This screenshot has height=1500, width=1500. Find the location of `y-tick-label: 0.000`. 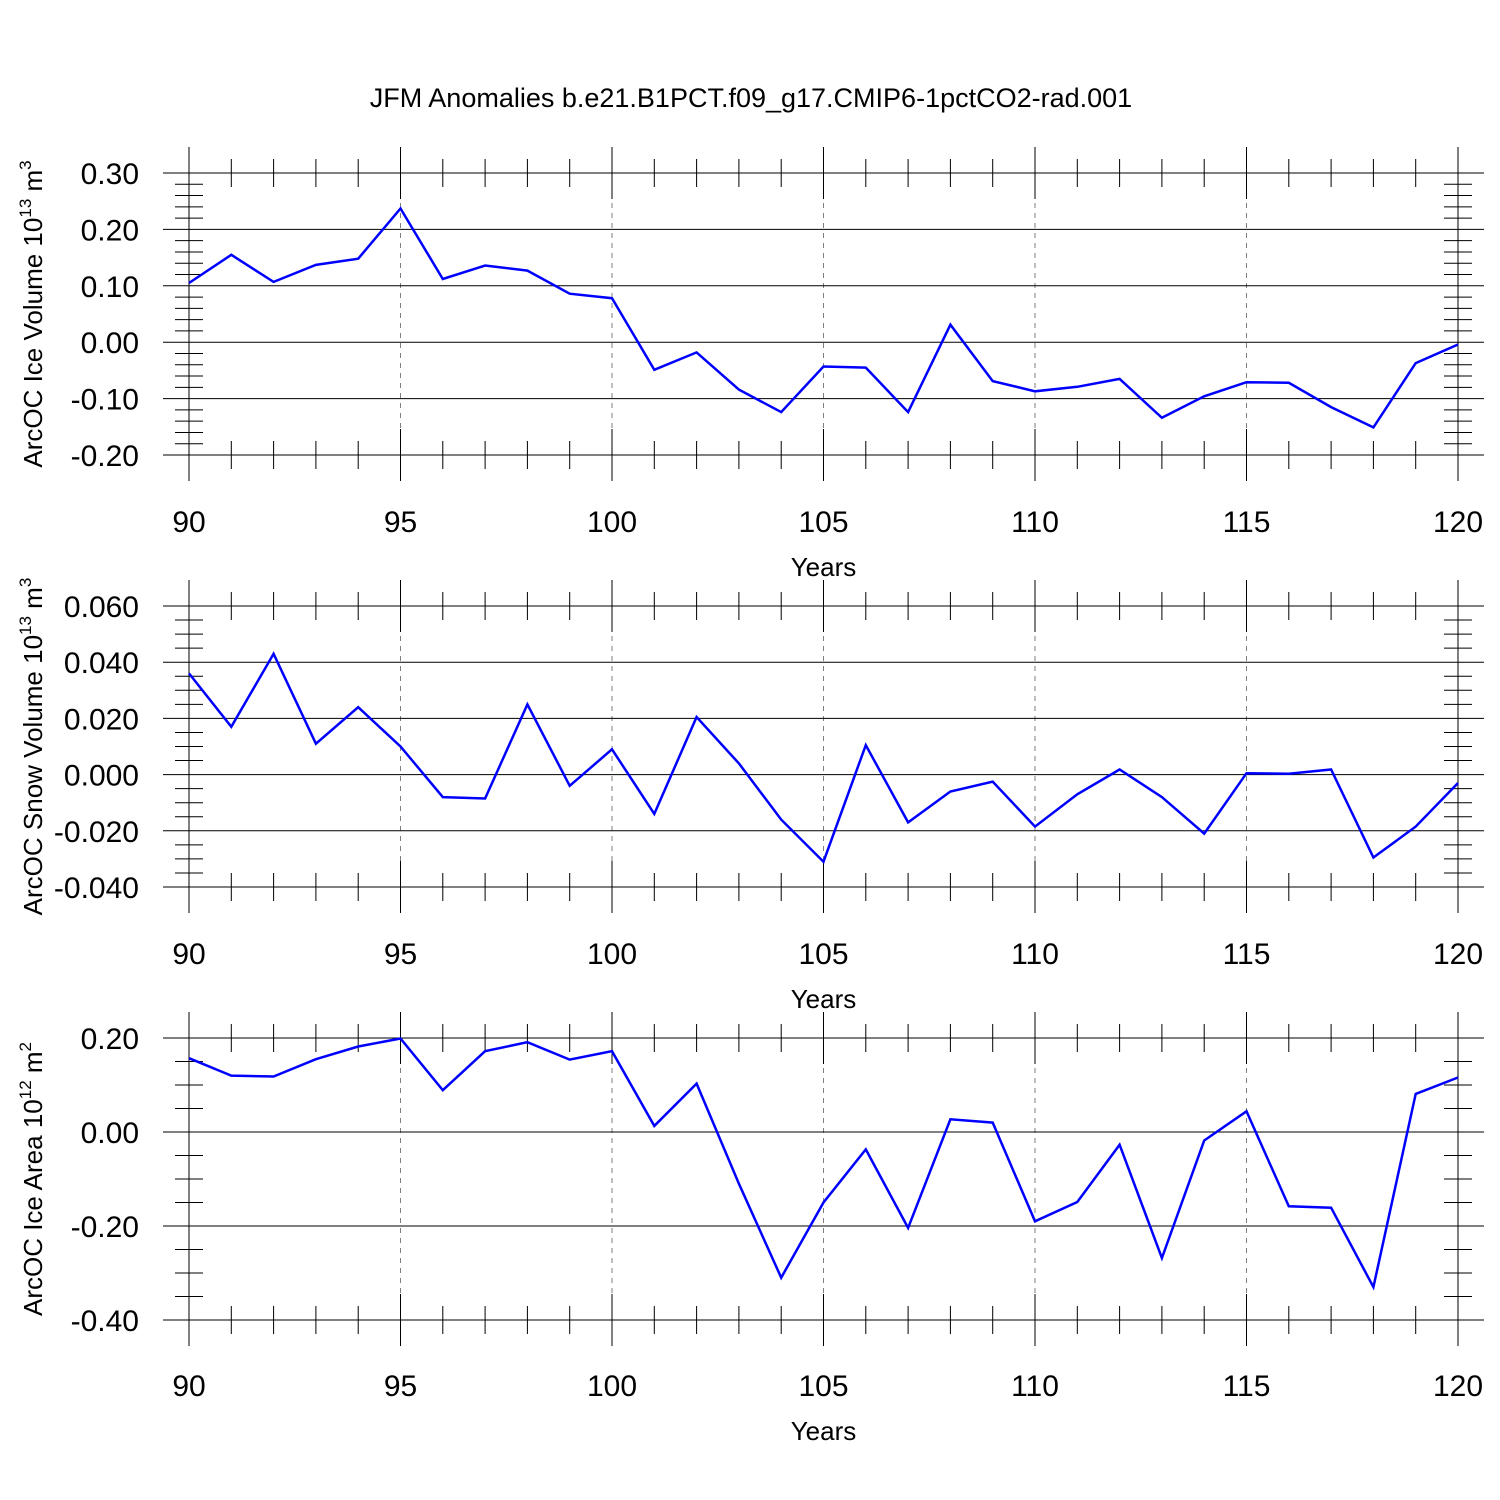

y-tick-label: 0.000 is located at coordinates (101, 776).